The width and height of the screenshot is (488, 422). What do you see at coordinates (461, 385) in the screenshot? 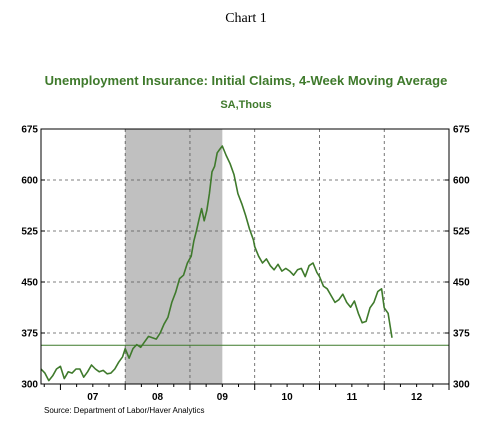
I see `y-tick-label-right: 300` at bounding box center [461, 385].